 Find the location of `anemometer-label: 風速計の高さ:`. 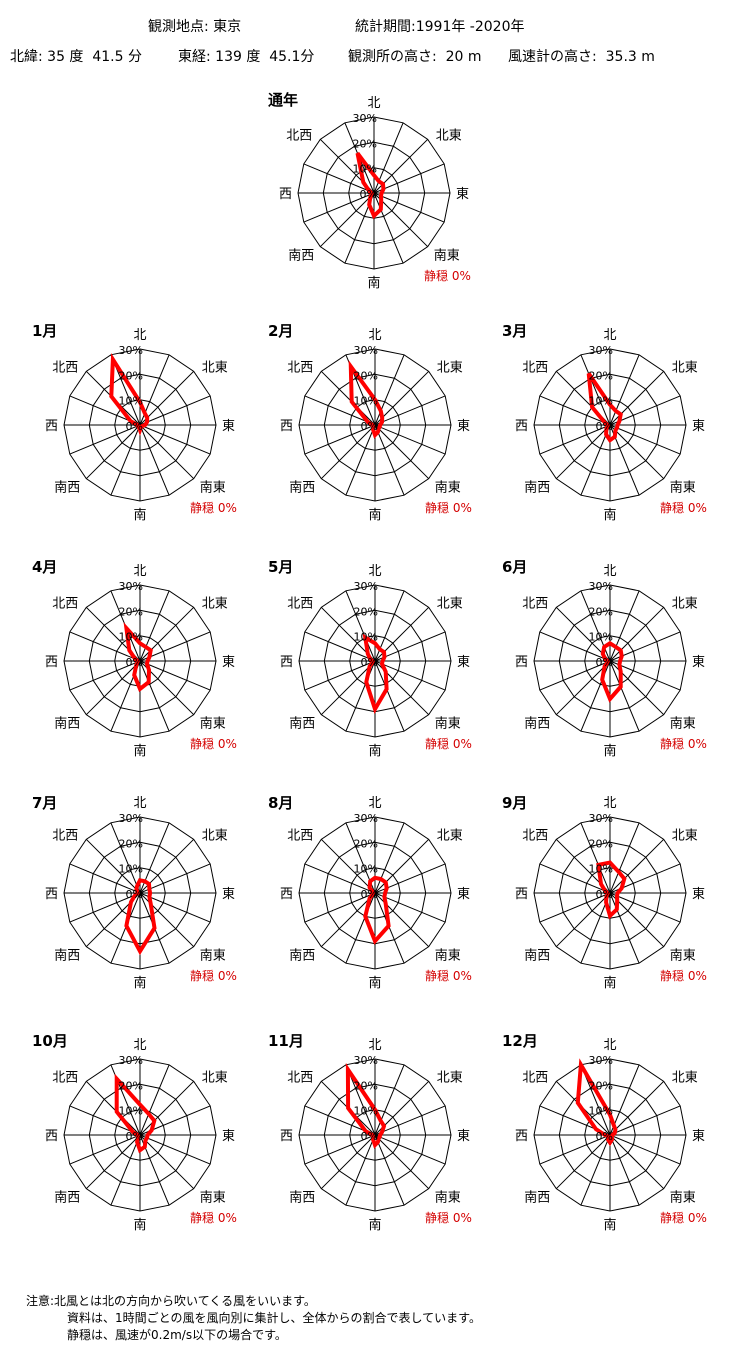

anemometer-label: 風速計の高さ: is located at coordinates (552, 57).